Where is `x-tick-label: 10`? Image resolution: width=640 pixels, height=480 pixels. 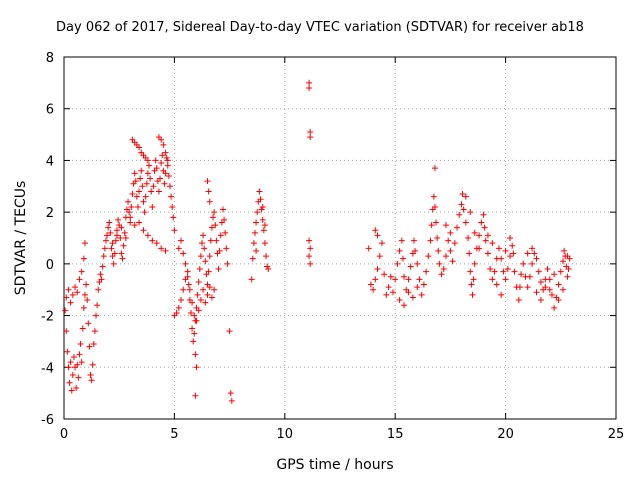 x-tick-label: 10 is located at coordinates (285, 434).